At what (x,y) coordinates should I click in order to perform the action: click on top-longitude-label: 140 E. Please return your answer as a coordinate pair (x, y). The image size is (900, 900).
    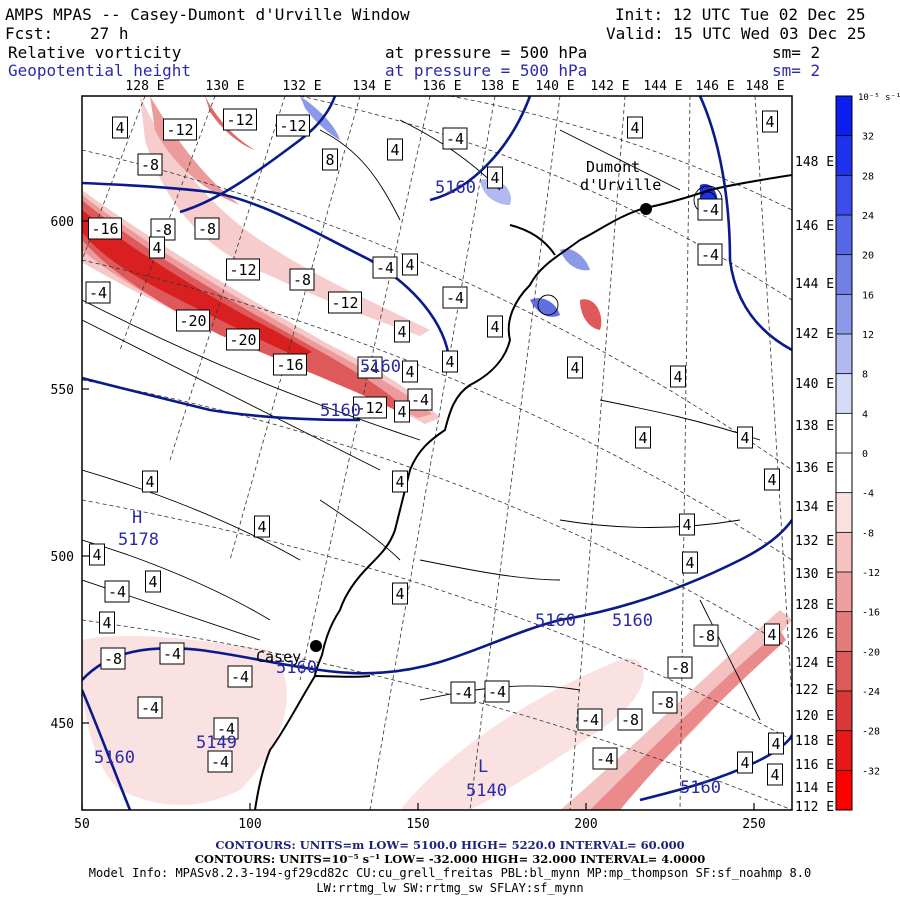
    Looking at the image, I should click on (554, 86).